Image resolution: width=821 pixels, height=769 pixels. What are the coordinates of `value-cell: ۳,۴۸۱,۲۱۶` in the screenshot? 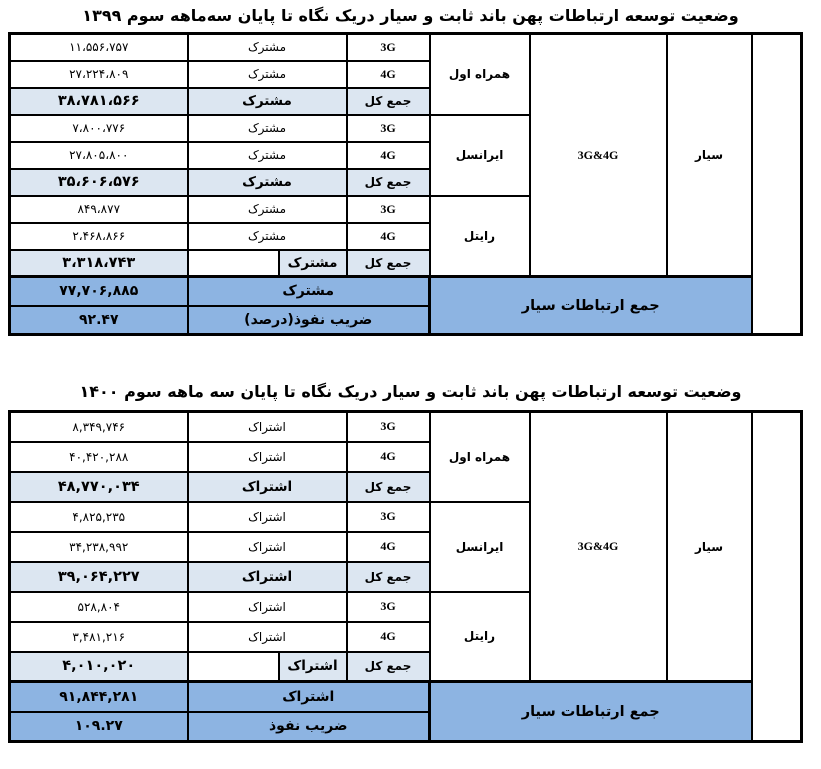 It's located at (98, 636).